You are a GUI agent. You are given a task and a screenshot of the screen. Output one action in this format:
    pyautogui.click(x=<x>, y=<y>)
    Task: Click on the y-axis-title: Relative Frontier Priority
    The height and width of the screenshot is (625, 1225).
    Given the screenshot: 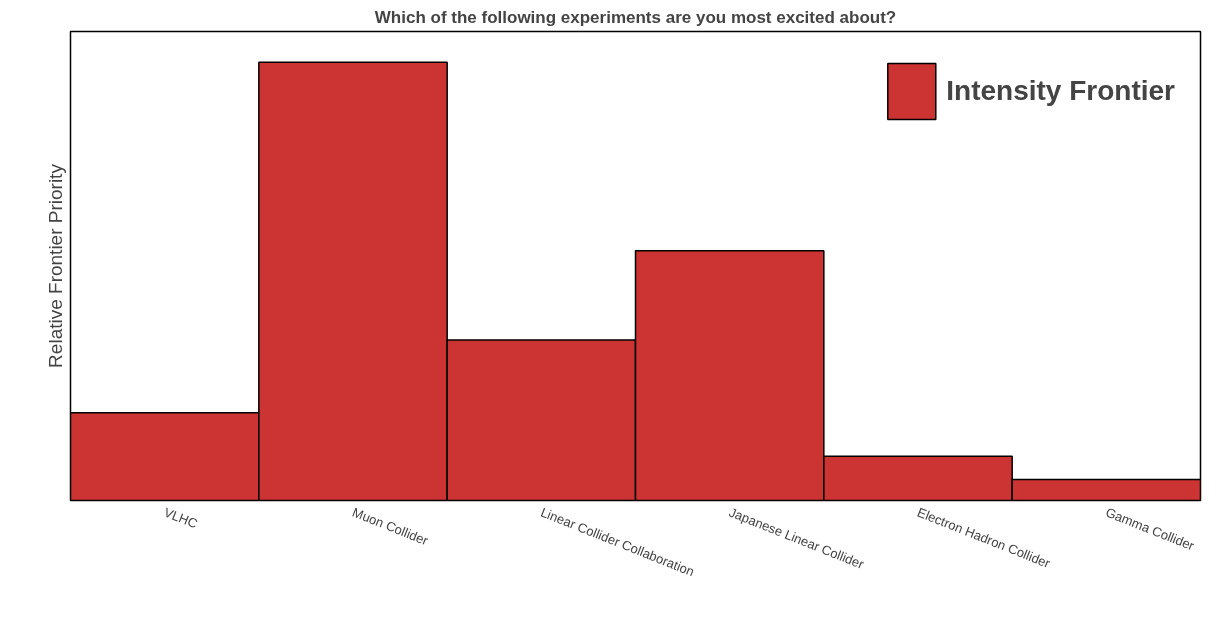 What is the action you would take?
    pyautogui.click(x=55, y=265)
    